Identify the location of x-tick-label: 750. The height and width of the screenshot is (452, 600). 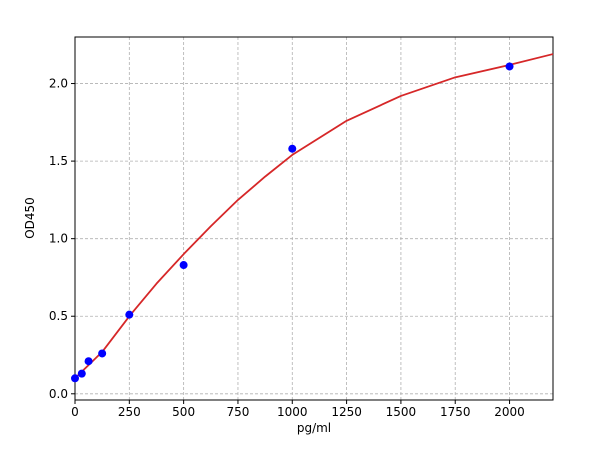
(238, 412).